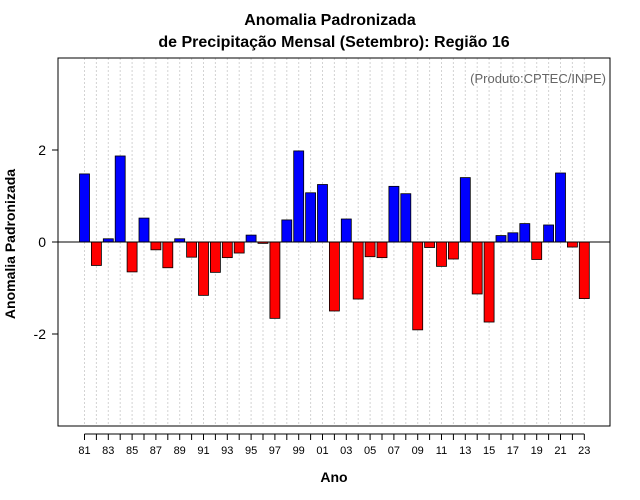  What do you see at coordinates (203, 451) in the screenshot?
I see `x-tick-label: 91` at bounding box center [203, 451].